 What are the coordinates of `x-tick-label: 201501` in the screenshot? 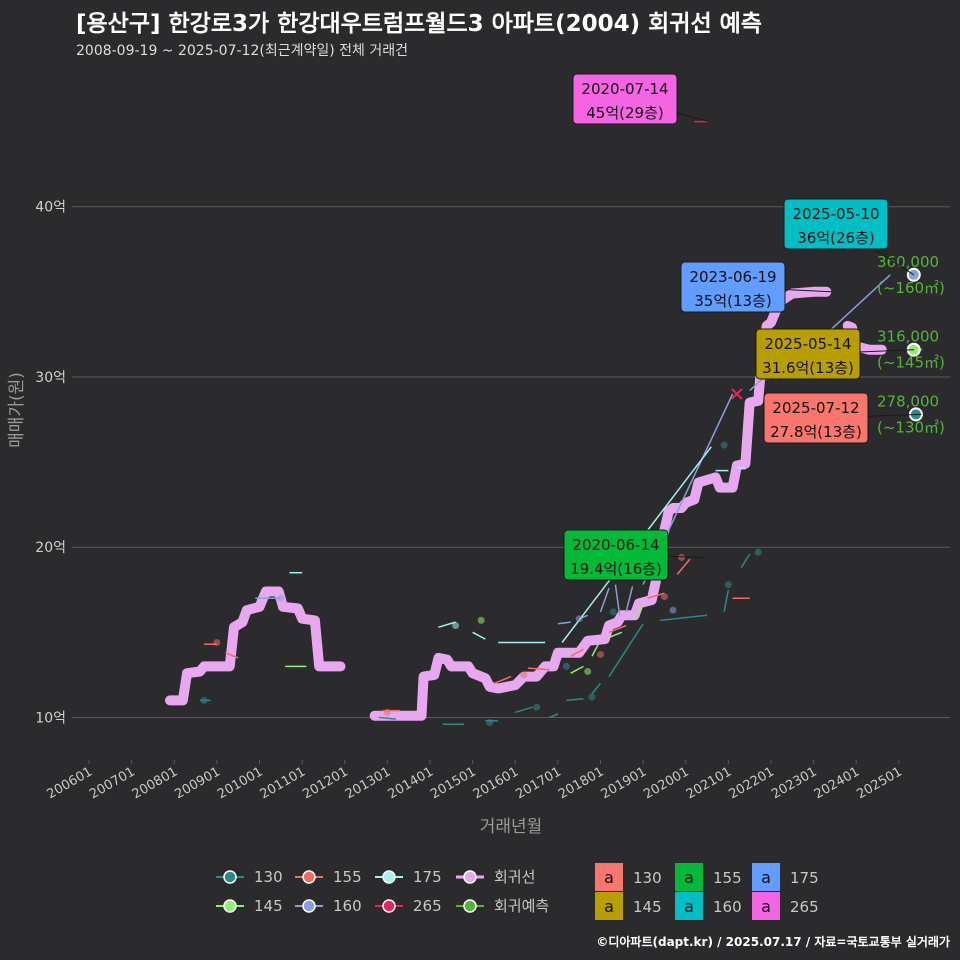 It's located at (453, 783).